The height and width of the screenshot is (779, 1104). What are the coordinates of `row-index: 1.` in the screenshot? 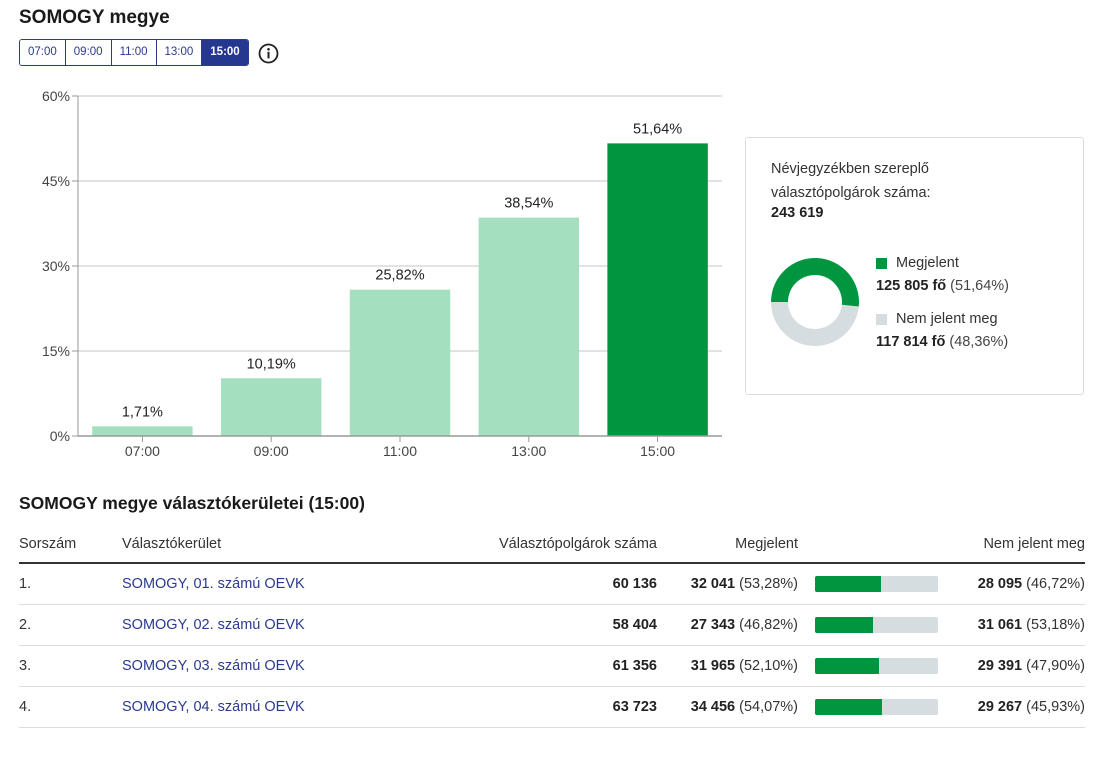 It's located at (70, 584).